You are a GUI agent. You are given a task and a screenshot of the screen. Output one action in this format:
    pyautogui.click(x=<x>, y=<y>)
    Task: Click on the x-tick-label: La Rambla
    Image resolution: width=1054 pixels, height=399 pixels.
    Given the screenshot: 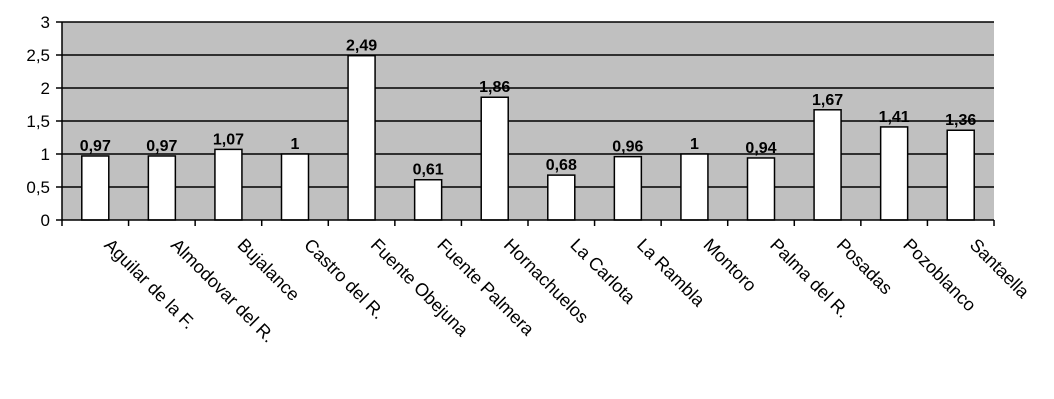 What is the action you would take?
    pyautogui.click(x=671, y=273)
    